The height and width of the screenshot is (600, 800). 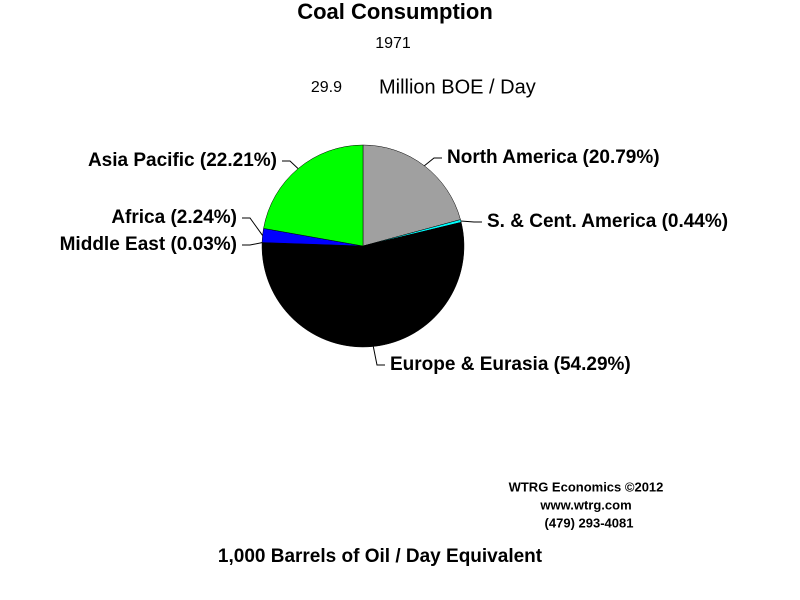 I want to click on chart-subtitle: 1971, so click(x=393, y=43).